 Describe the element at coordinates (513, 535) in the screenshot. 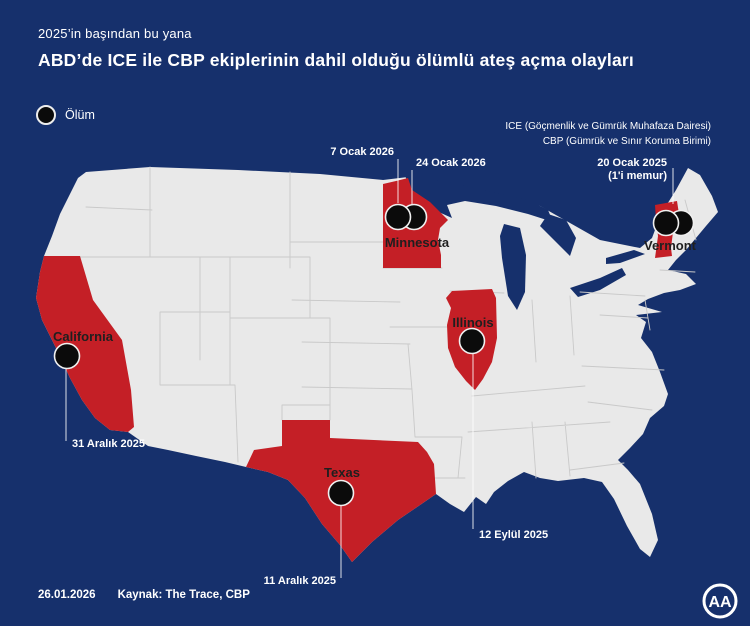

I see `incident-date-illinois: 12 Eylül 2025` at that location.